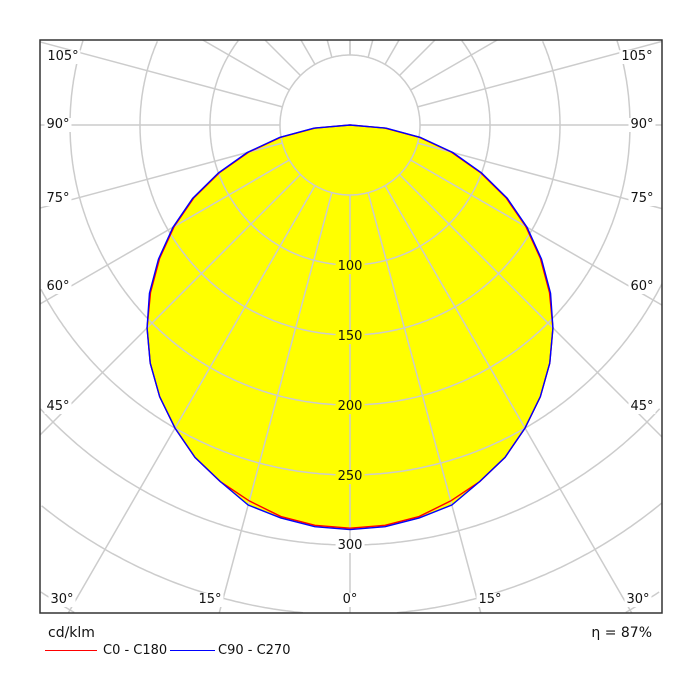 The width and height of the screenshot is (700, 700). Describe the element at coordinates (308, 52) in the screenshot. I see `grid-ray--150` at that location.